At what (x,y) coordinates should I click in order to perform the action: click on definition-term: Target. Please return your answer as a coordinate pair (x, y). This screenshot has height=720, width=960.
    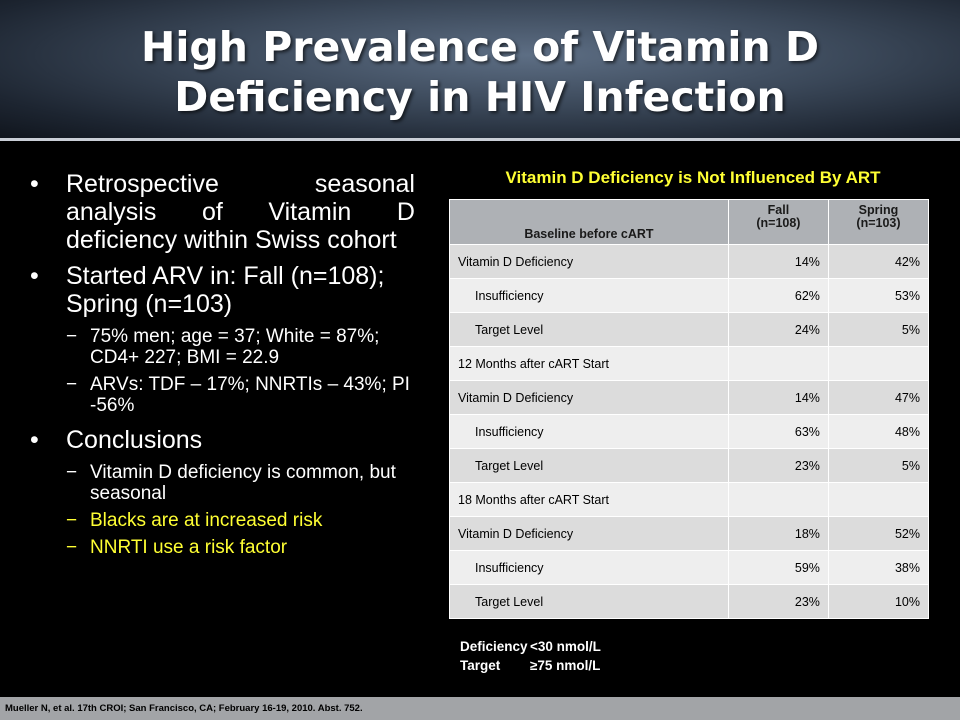
    Looking at the image, I should click on (480, 665).